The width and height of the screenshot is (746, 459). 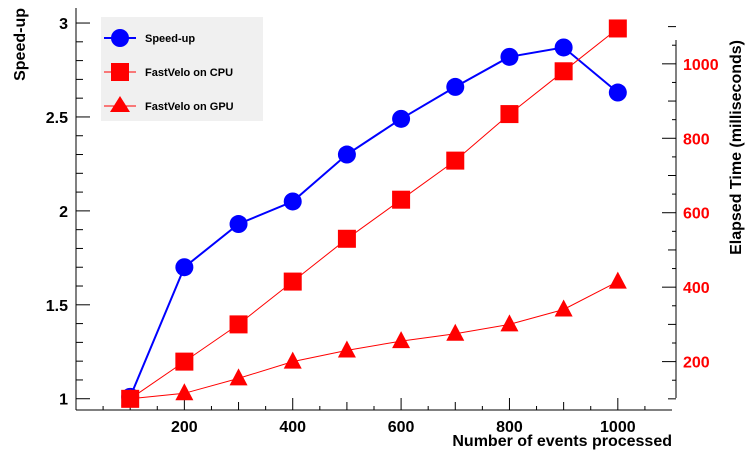 I want to click on x-ticks: 200 400 600 800 1000, so click(x=374, y=417).